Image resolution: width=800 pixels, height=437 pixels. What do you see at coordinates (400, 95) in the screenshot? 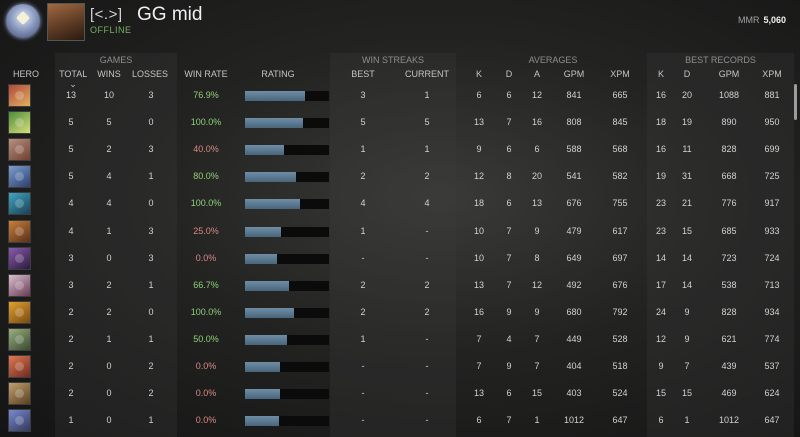
I see `table-row: 13 10 3 76.9% 3 1 6 6 12 841 665 16 20 1088 881` at bounding box center [400, 95].